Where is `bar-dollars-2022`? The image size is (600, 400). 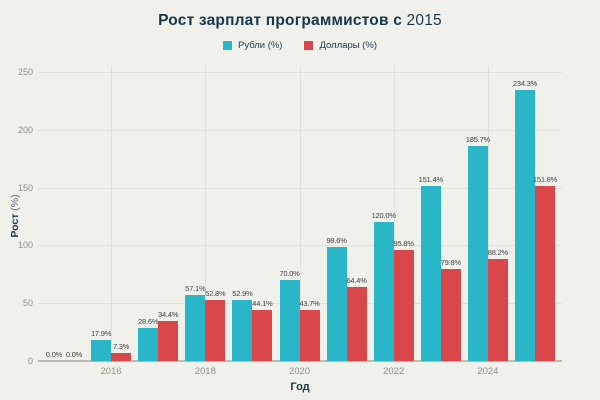
bar-dollars-2022 is located at coordinates (403, 305).